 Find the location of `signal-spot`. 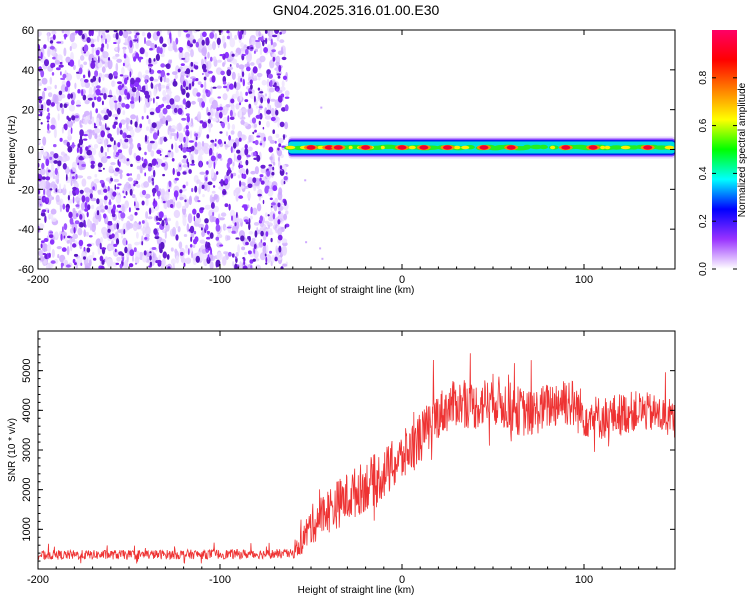

signal-spot is located at coordinates (553, 147).